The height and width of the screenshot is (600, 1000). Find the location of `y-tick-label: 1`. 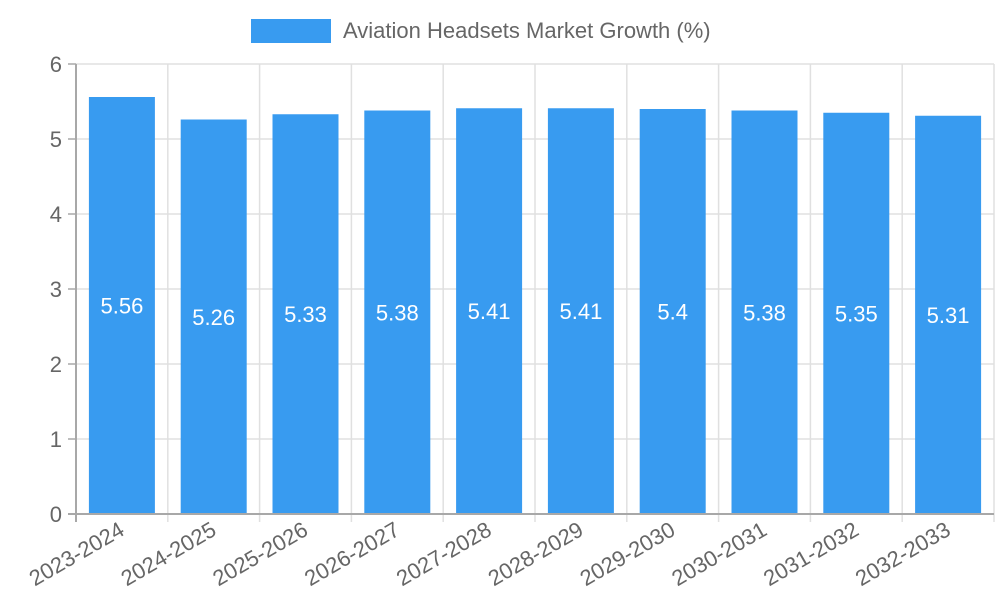

y-tick-label: 1 is located at coordinates (56, 439).